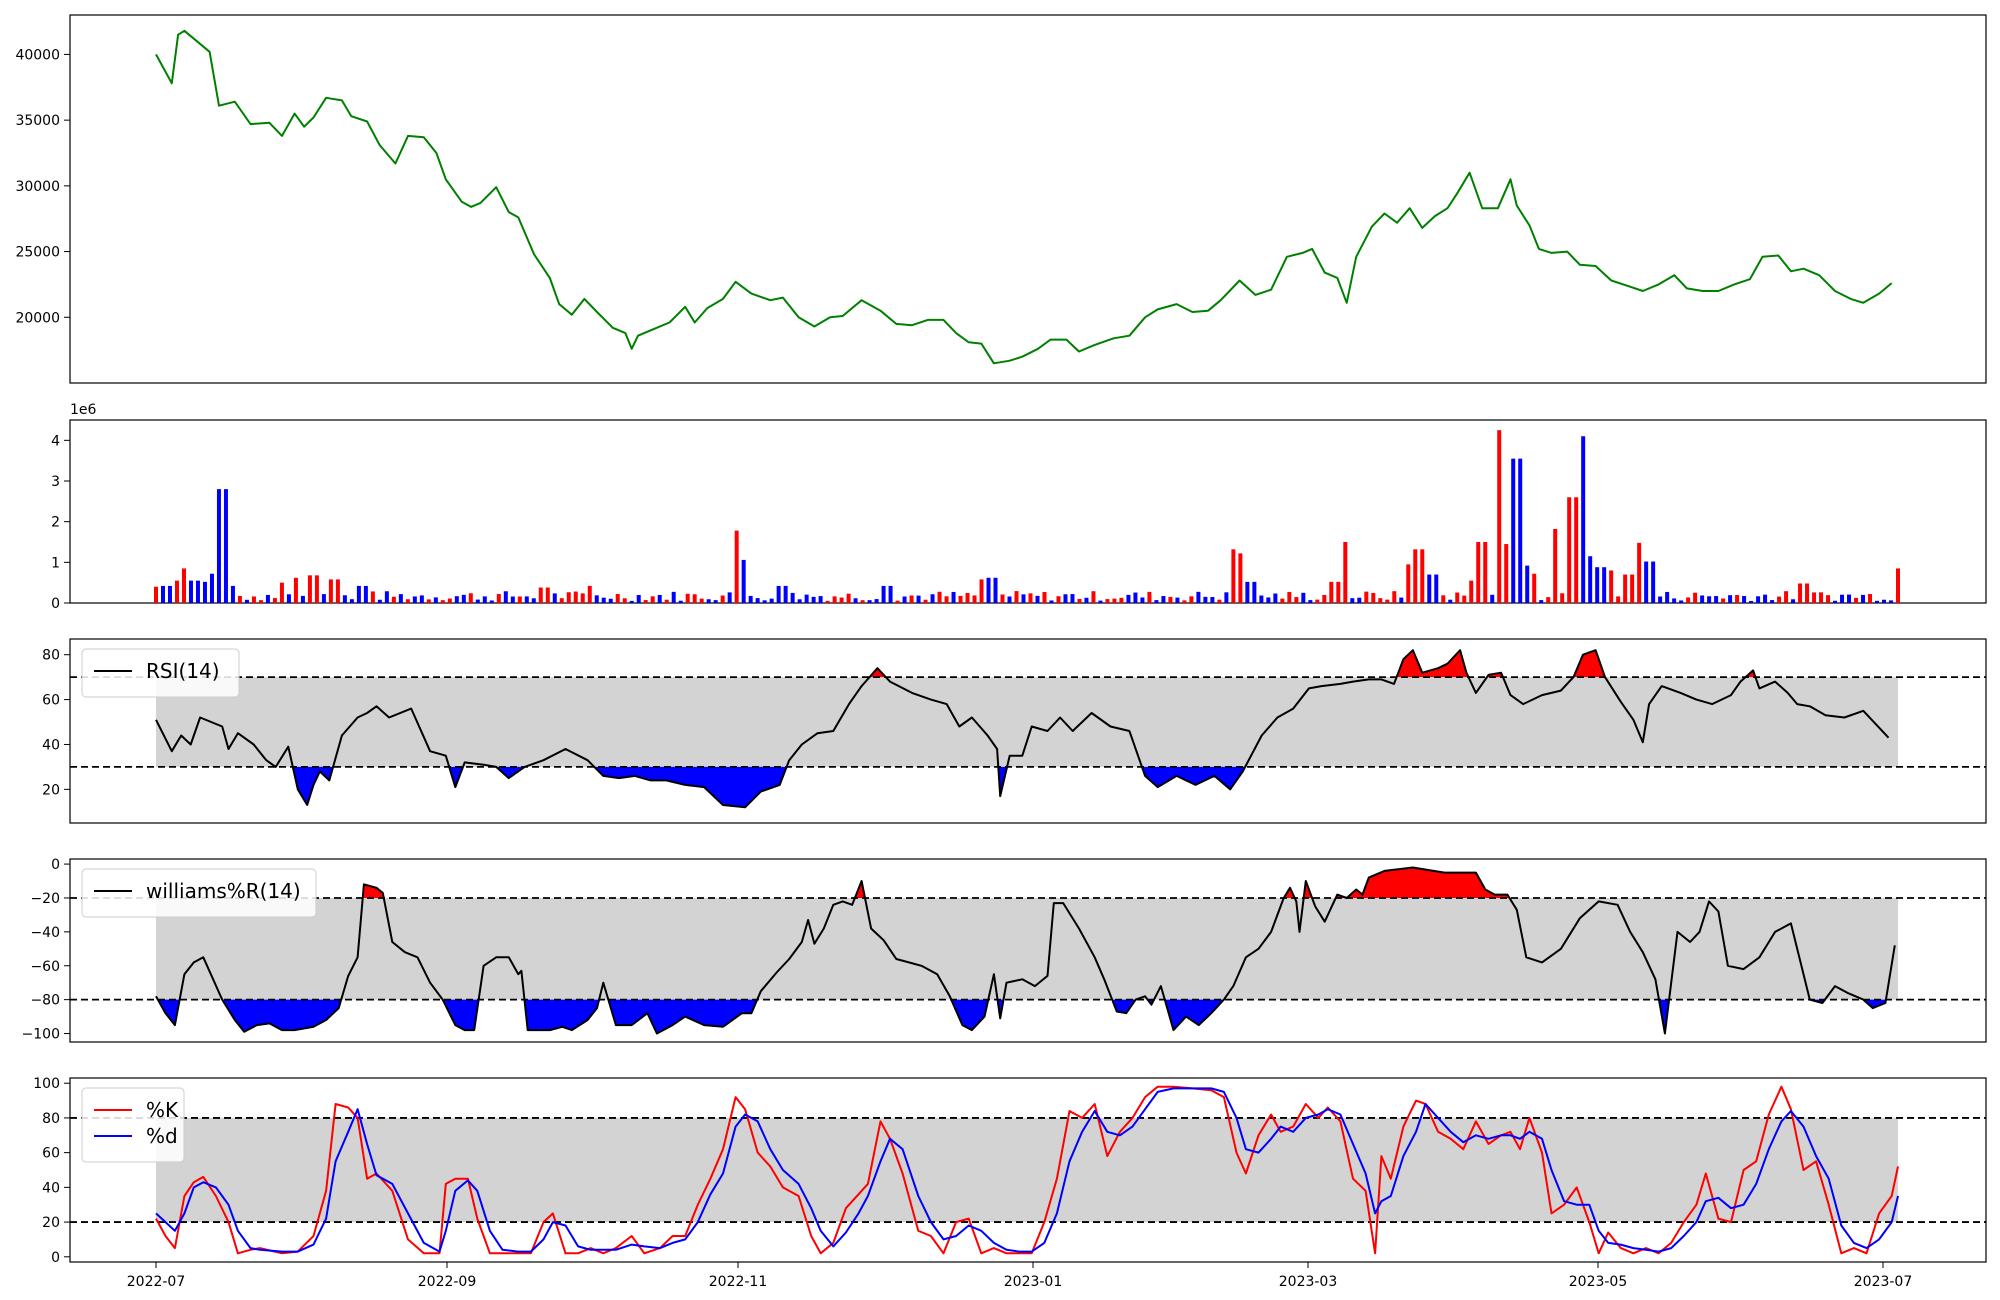 The image size is (2000, 1300). I want to click on y-tick-label: 80, so click(51, 1119).